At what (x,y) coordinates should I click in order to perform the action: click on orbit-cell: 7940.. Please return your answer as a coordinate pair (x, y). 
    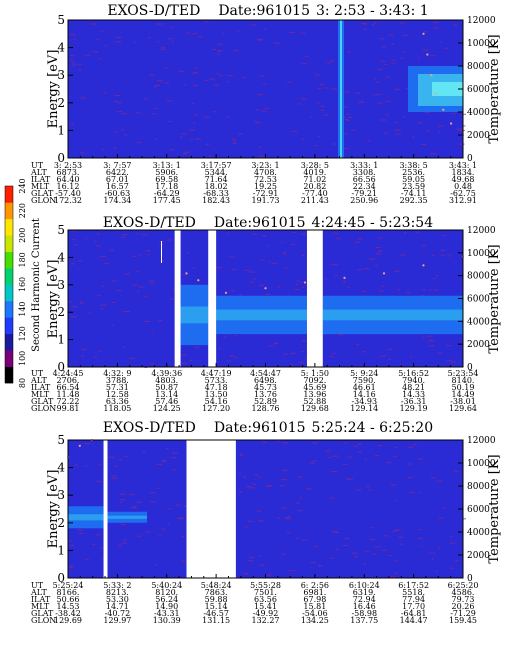
    Looking at the image, I should click on (413, 380).